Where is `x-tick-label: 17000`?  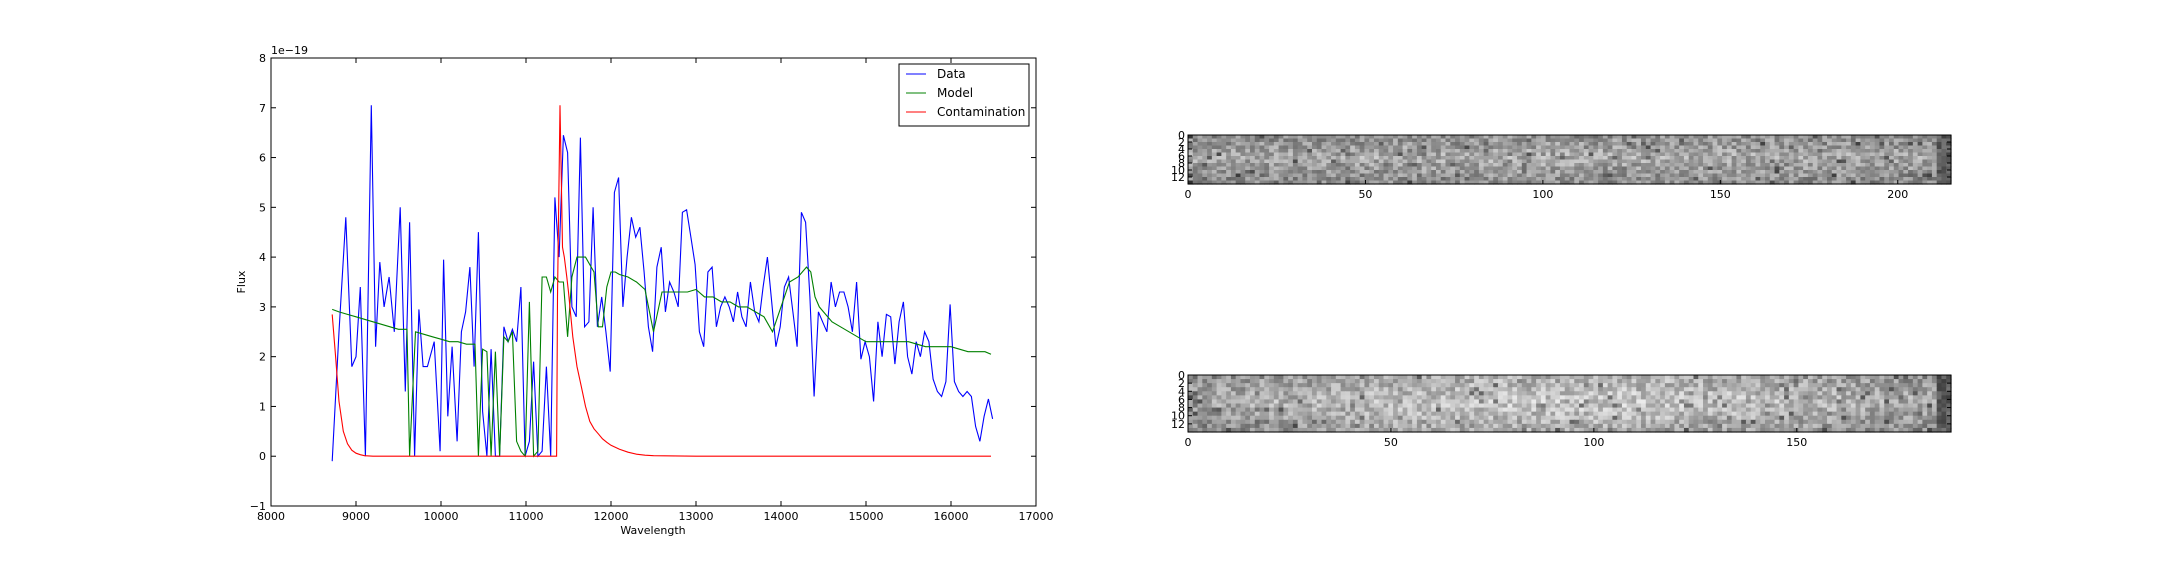
x-tick-label: 17000 is located at coordinates (1036, 516).